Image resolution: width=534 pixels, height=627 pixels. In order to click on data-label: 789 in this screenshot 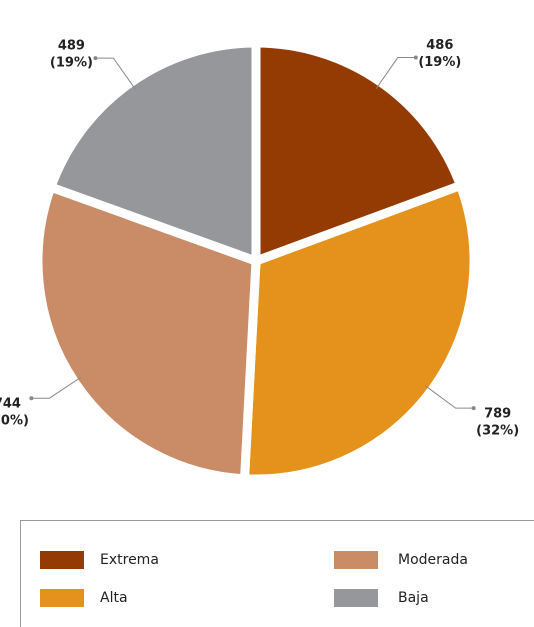, I will do `click(497, 414)`.